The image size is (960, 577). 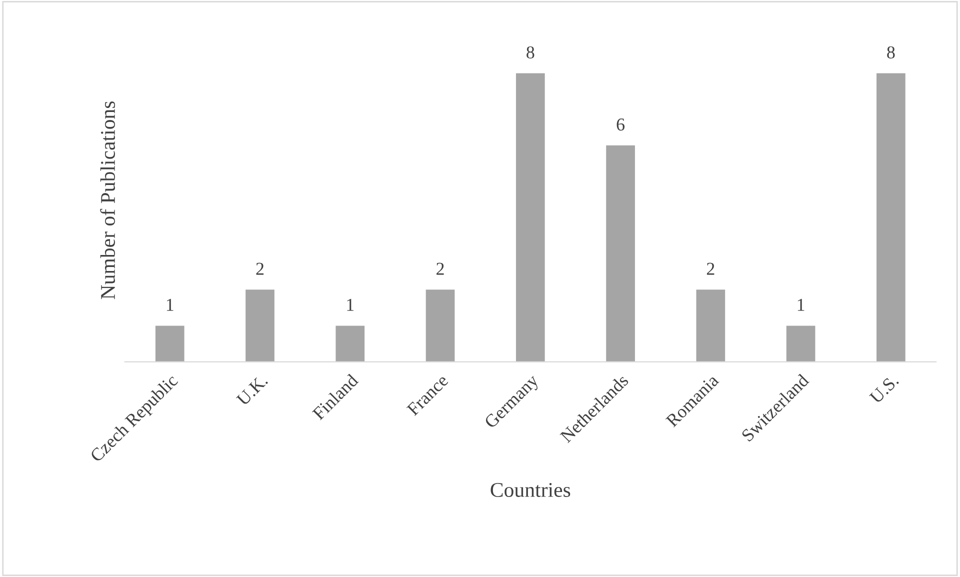 What do you see at coordinates (620, 124) in the screenshot?
I see `data-label: 6` at bounding box center [620, 124].